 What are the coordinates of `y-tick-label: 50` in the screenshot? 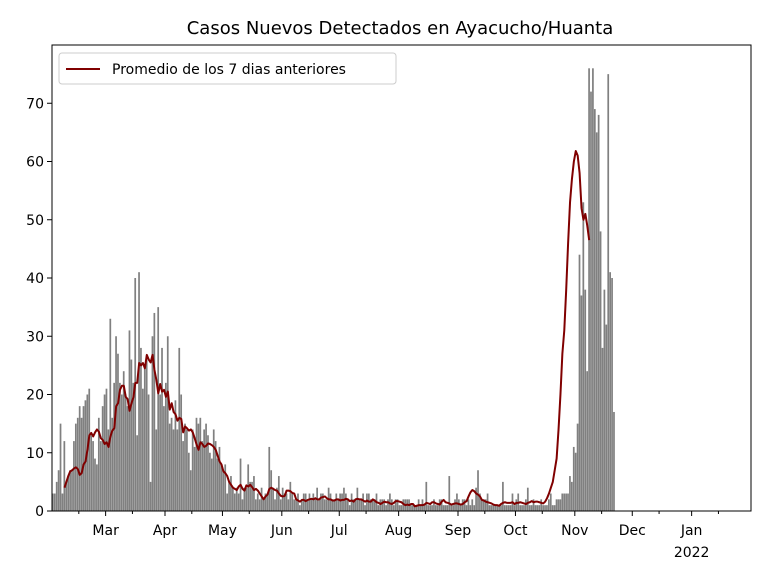 It's located at (35, 221).